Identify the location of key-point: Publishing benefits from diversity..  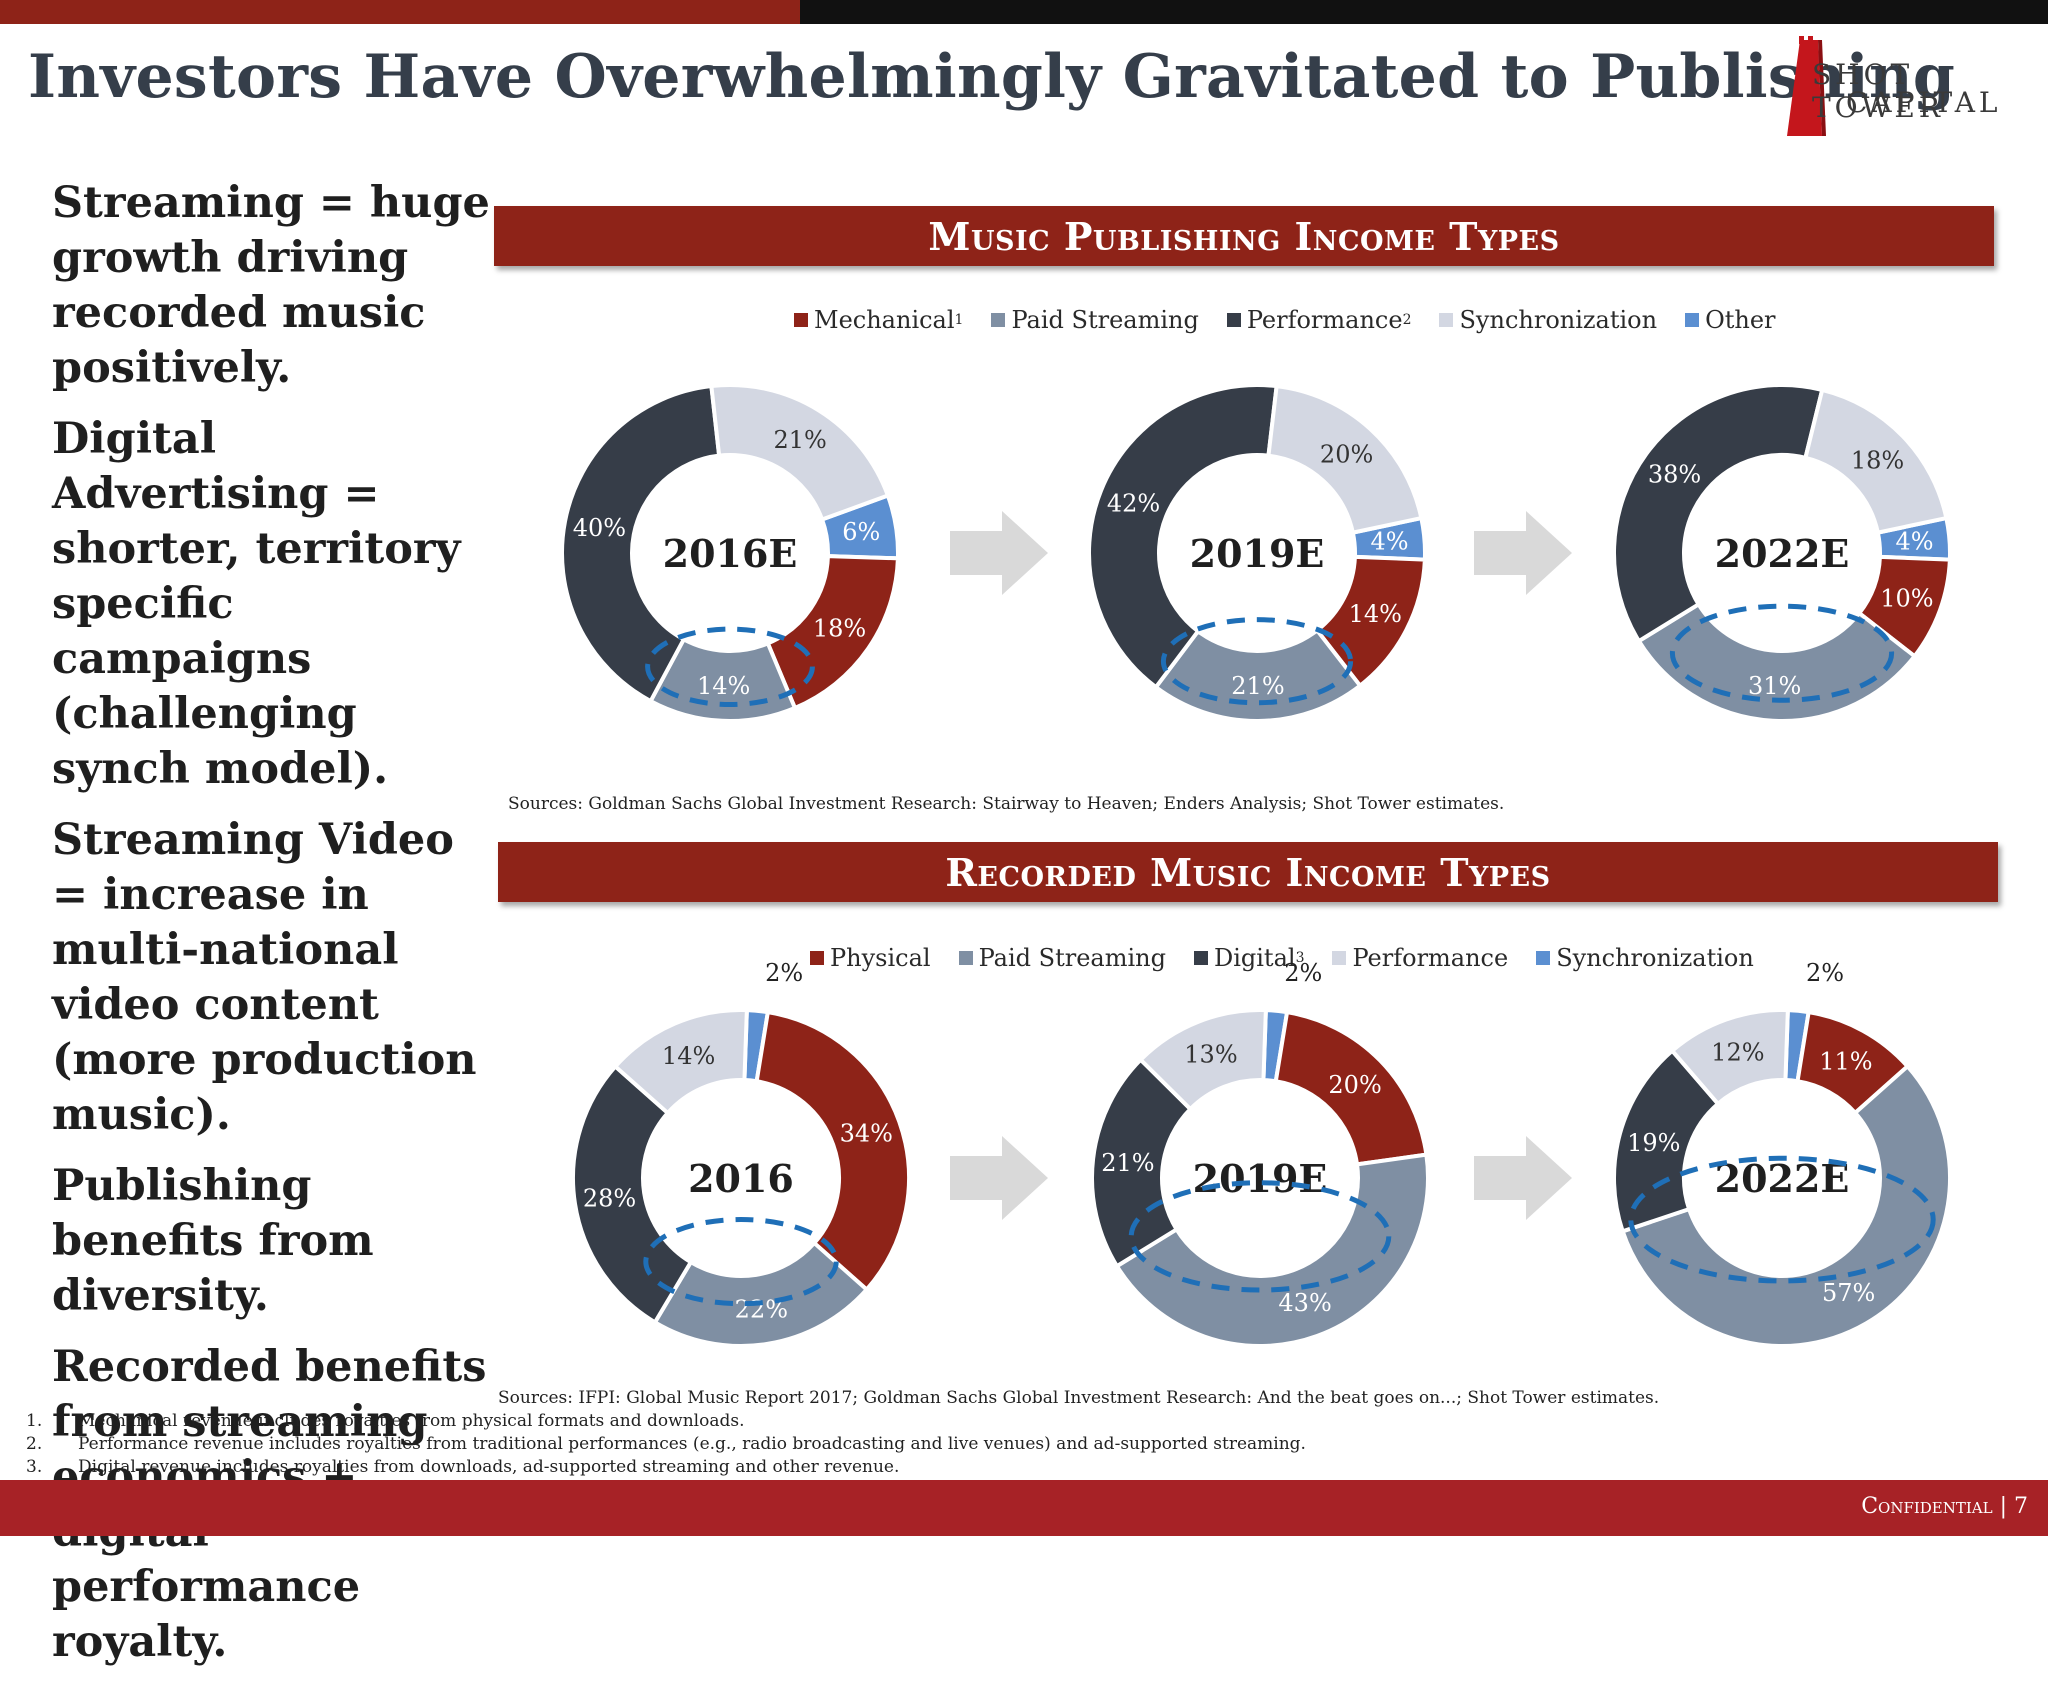
(213, 1241).